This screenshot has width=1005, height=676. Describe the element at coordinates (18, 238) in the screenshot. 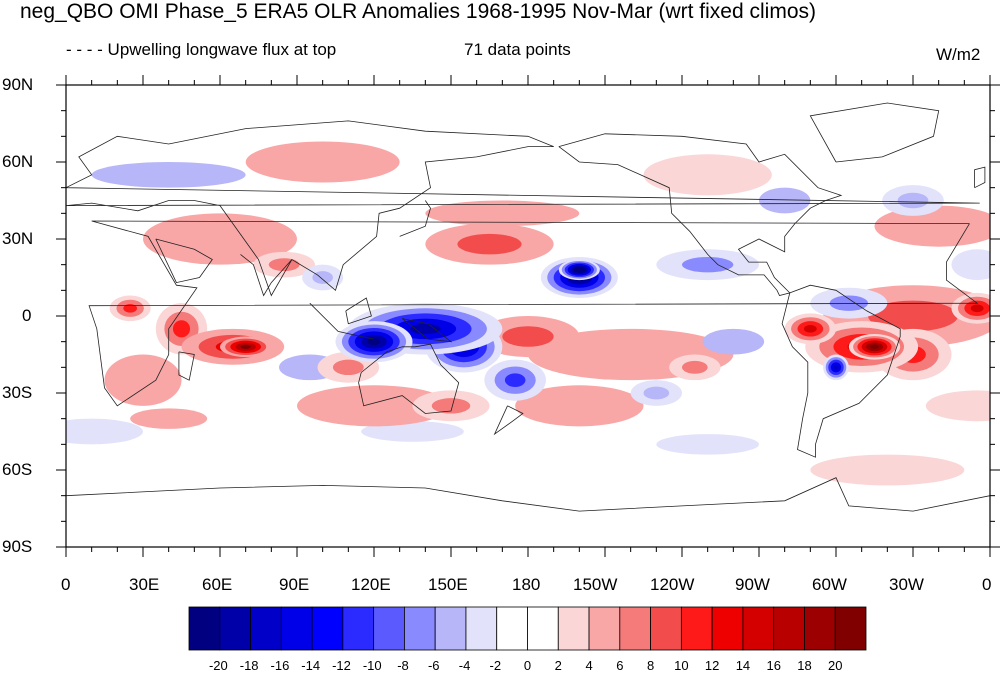

I see `lat-label-30n: 30N` at that location.